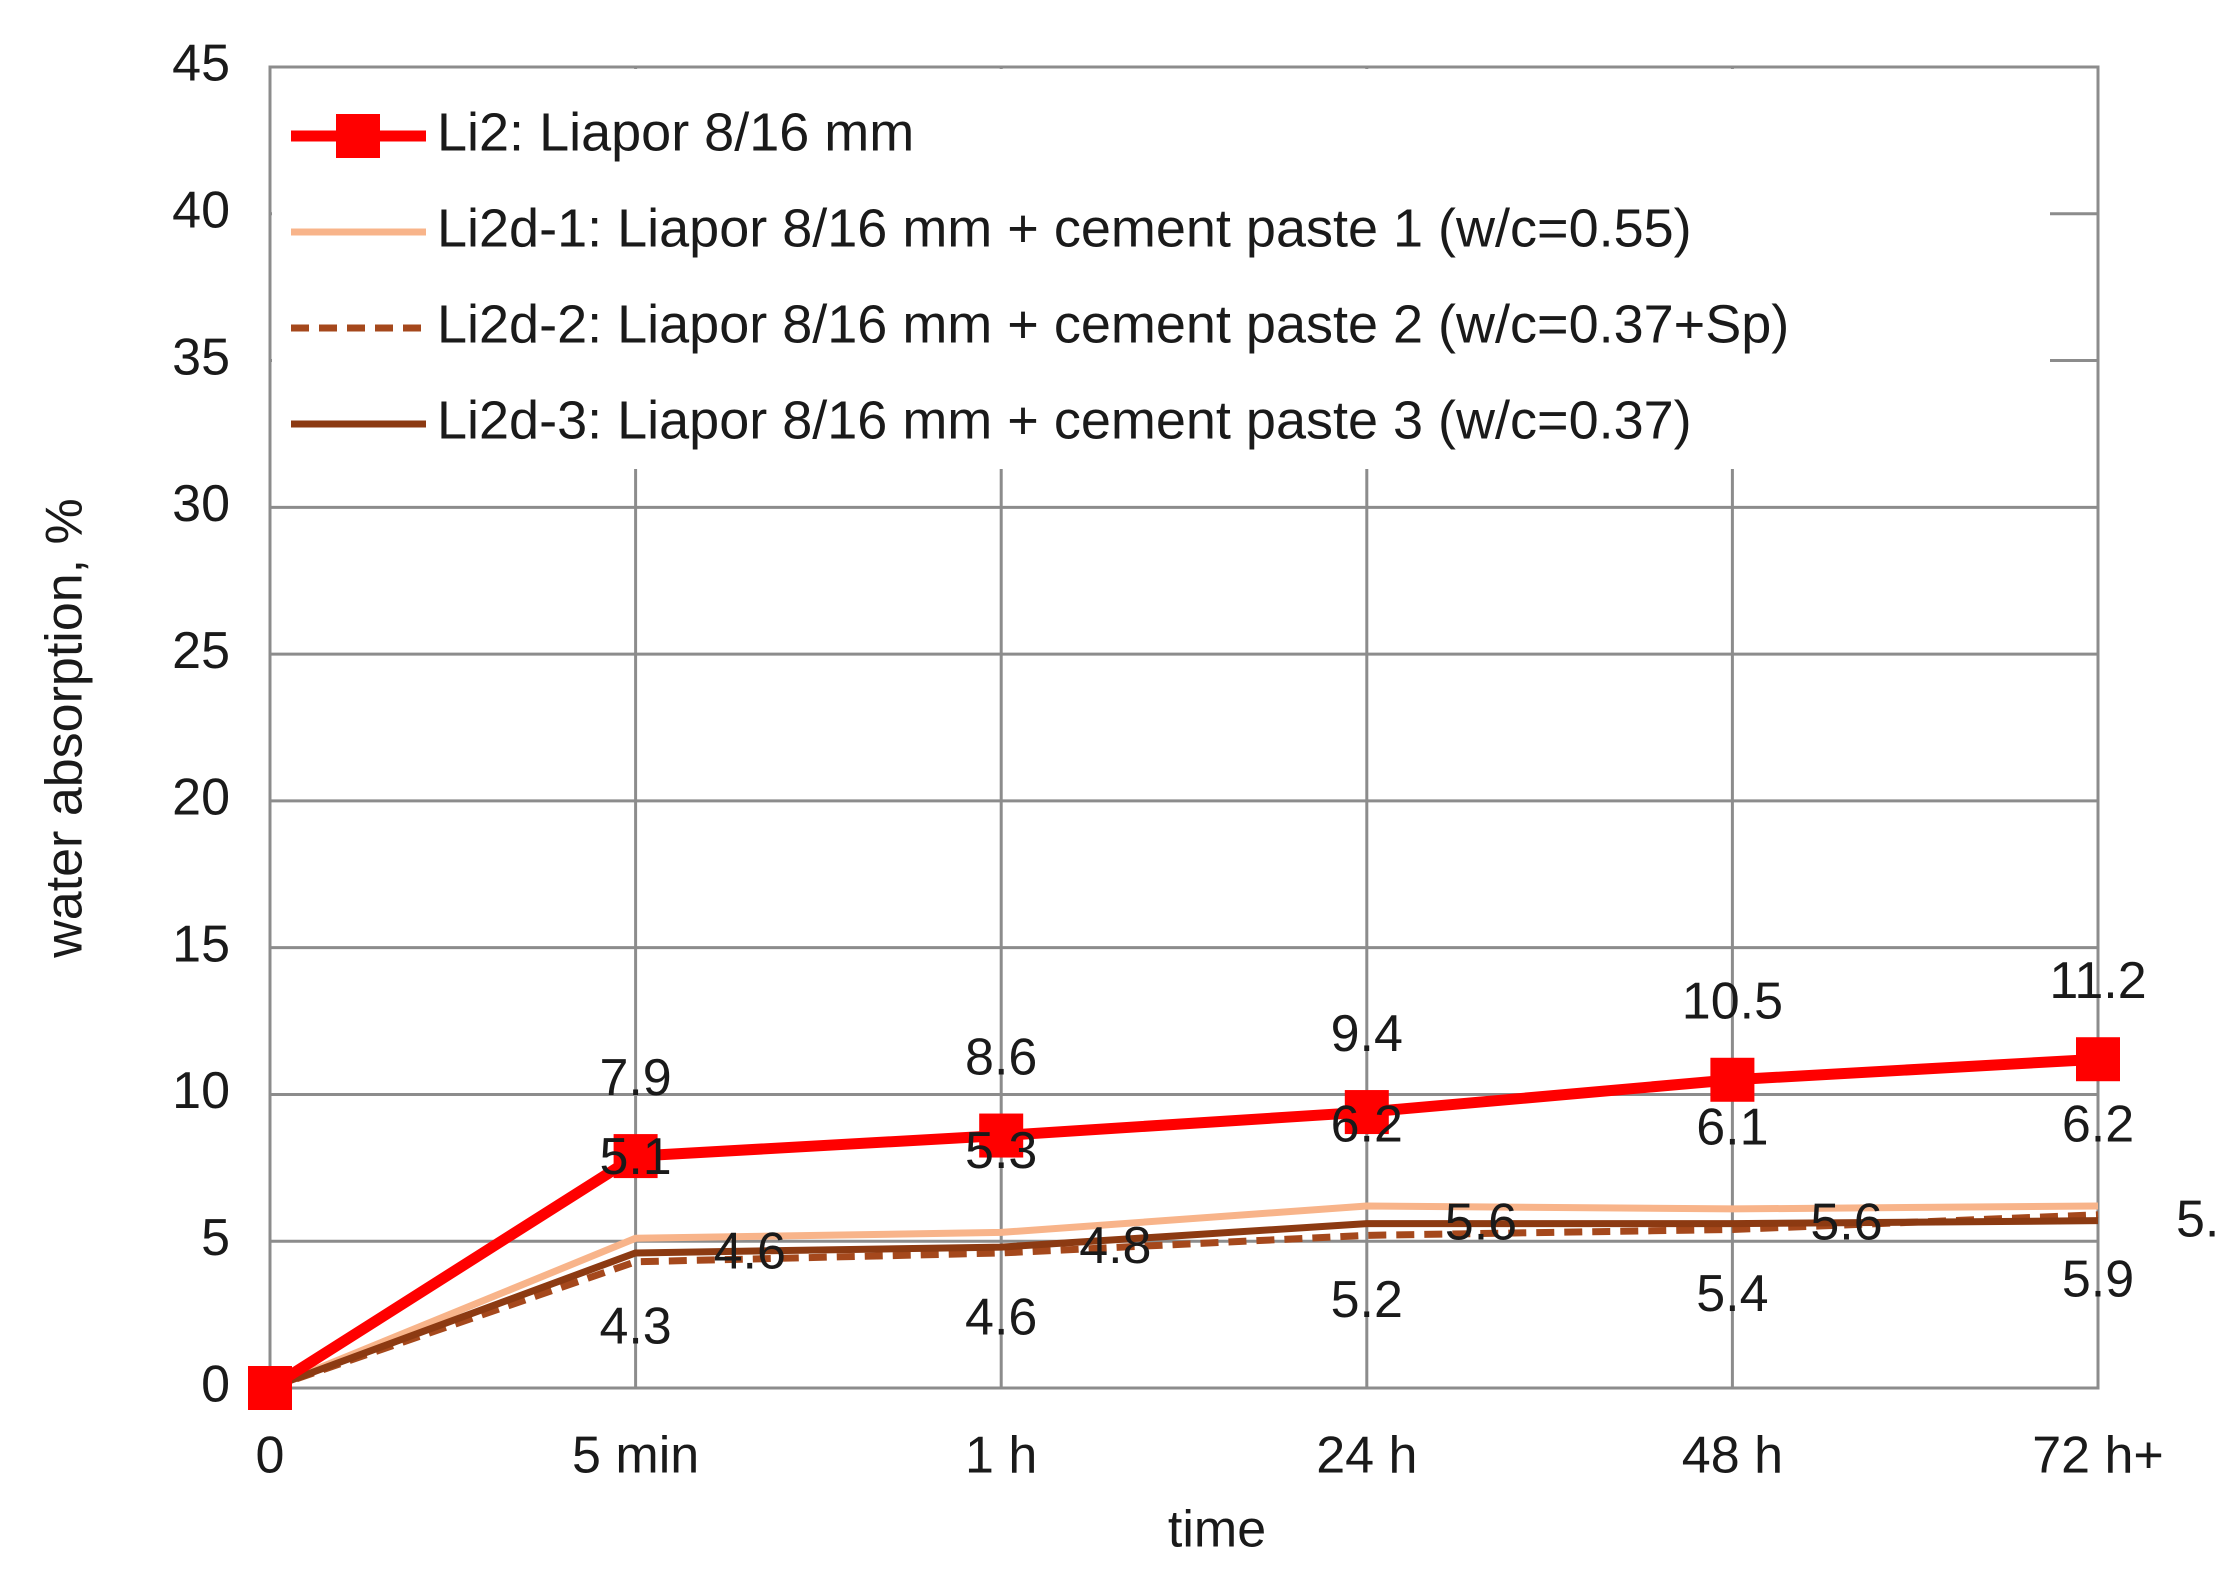 This screenshot has height=1586, width=2217. What do you see at coordinates (2097, 981) in the screenshot?
I see `data-label: 11.2` at bounding box center [2097, 981].